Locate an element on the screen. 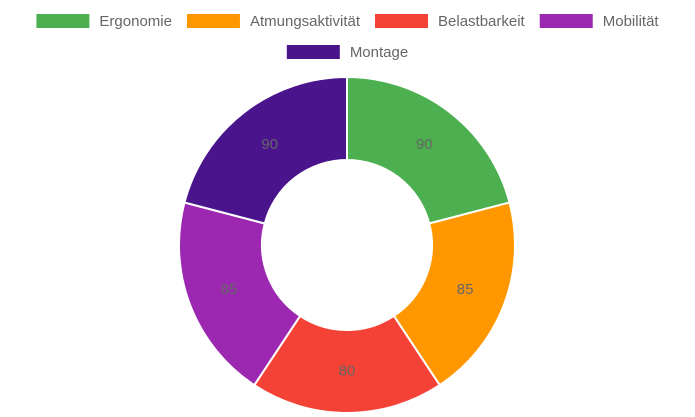 This screenshot has width=695, height=417. legend-label: Ergonomie is located at coordinates (135, 21).